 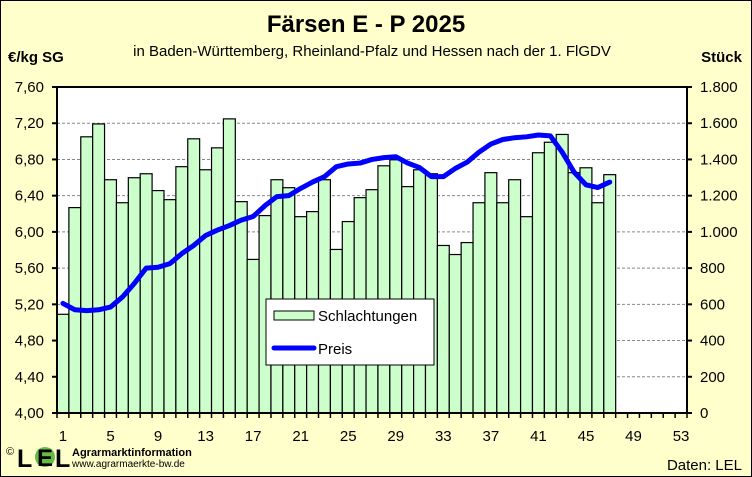 I want to click on x-tick-label: 25, so click(x=348, y=436).